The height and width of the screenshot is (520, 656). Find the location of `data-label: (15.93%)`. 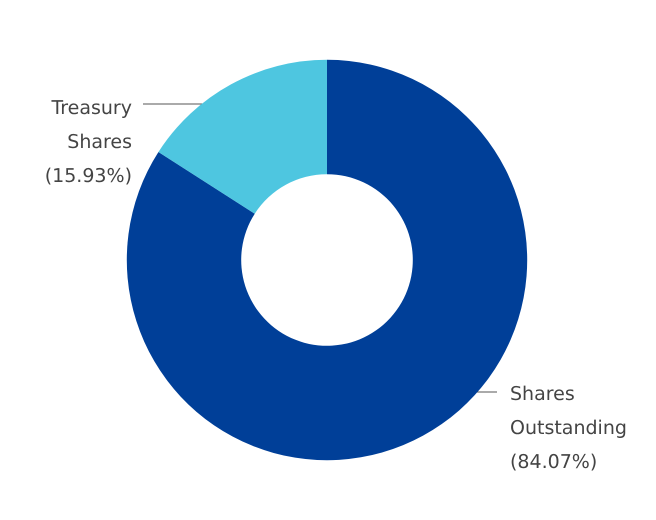

data-label: (15.93%) is located at coordinates (88, 176).